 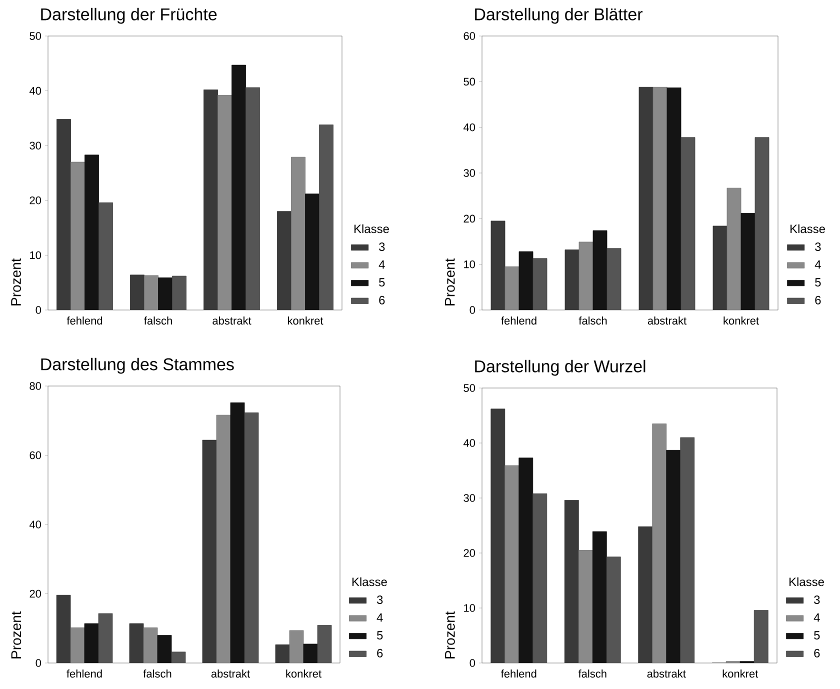 I want to click on chart-title: Darstellung der Blätter, so click(x=559, y=16).